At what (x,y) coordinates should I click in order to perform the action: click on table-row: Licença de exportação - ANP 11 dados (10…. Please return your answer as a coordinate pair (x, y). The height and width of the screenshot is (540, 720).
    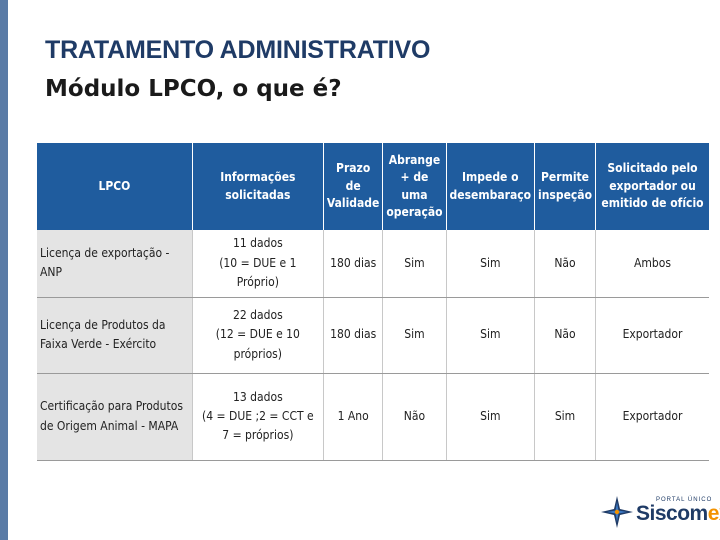
    Looking at the image, I should click on (373, 264).